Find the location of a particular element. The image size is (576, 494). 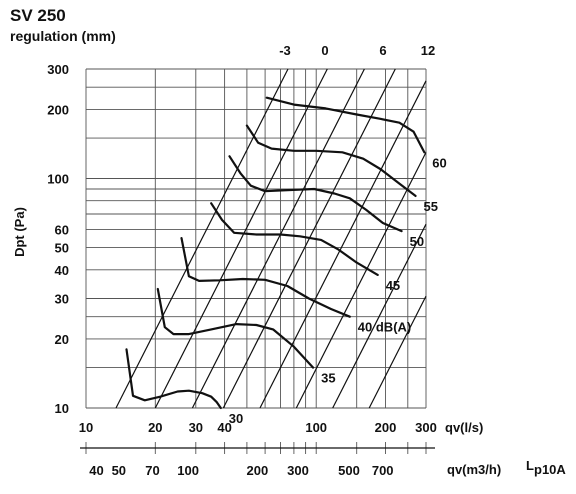

x-tick-label-ls: 40 is located at coordinates (224, 427).